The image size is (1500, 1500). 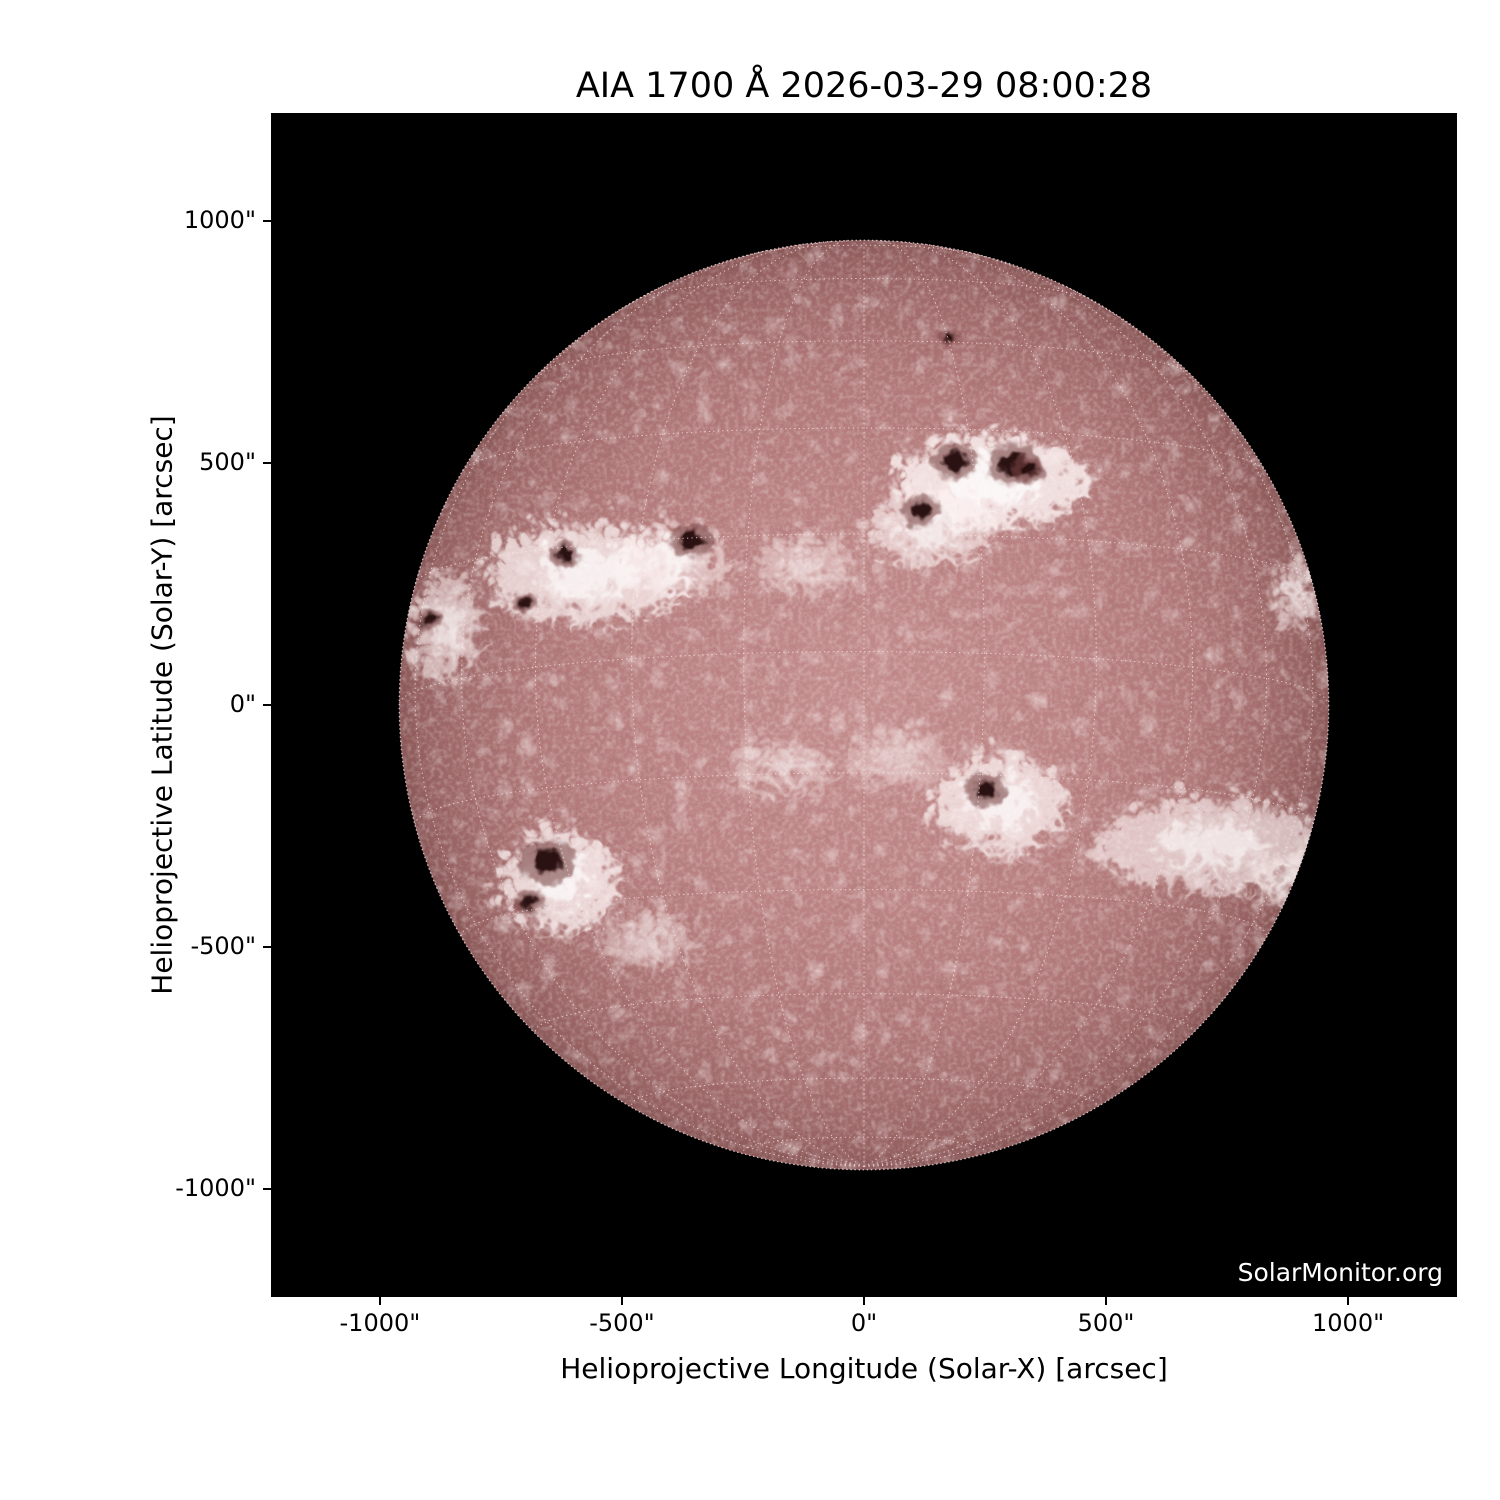 I want to click on y-tick-label: 500", so click(x=227, y=461).